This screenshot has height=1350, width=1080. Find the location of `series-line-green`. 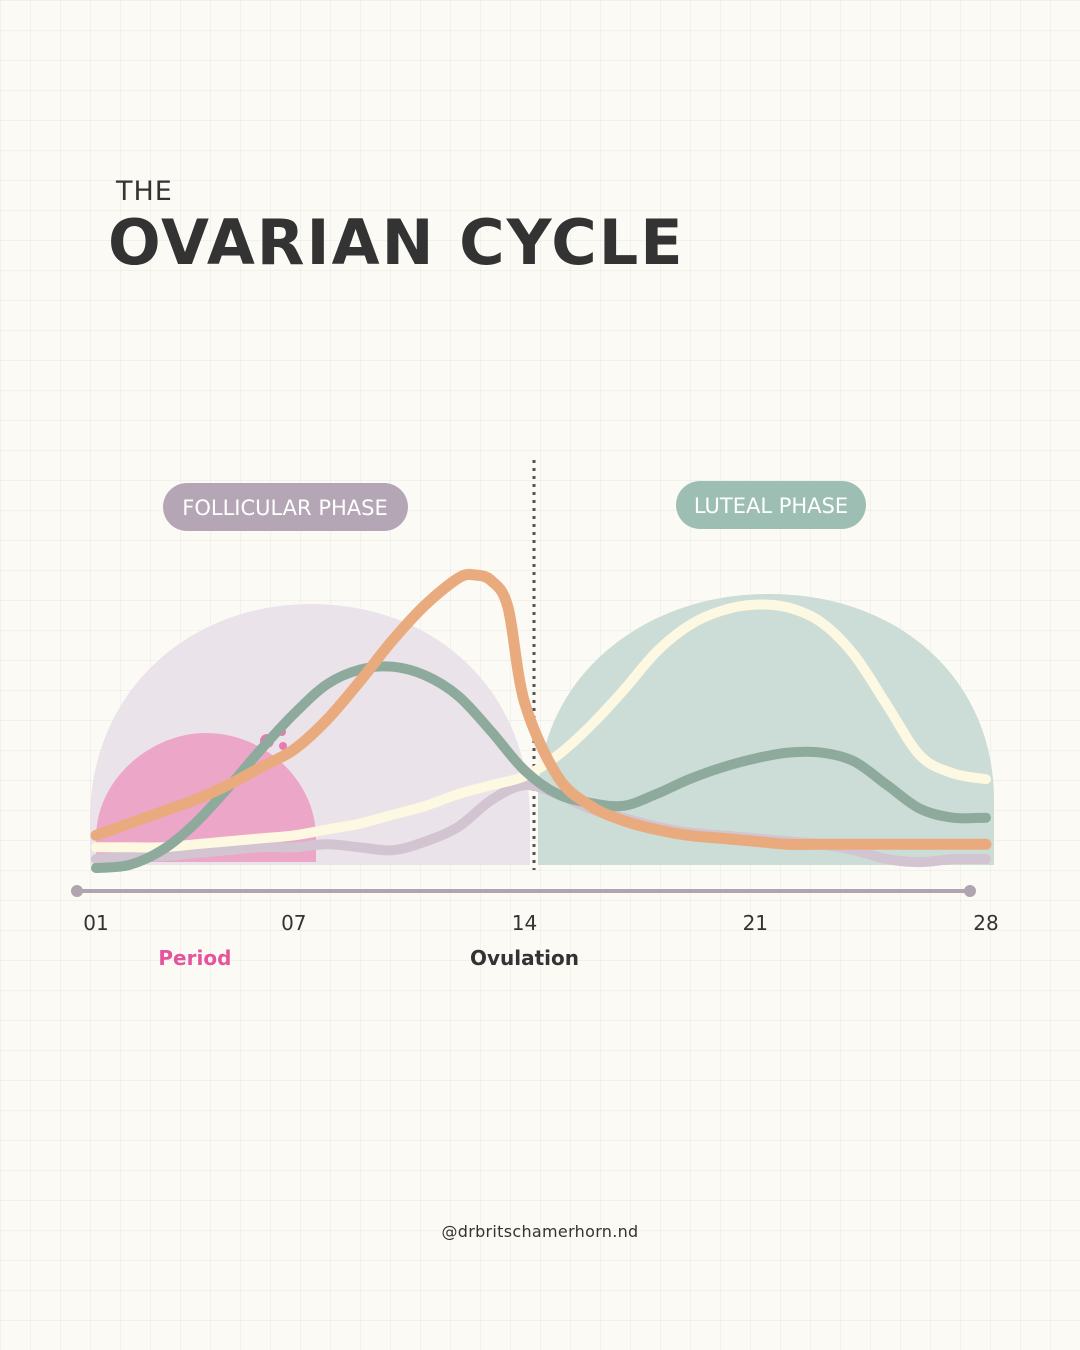

series-line-green is located at coordinates (541, 767).